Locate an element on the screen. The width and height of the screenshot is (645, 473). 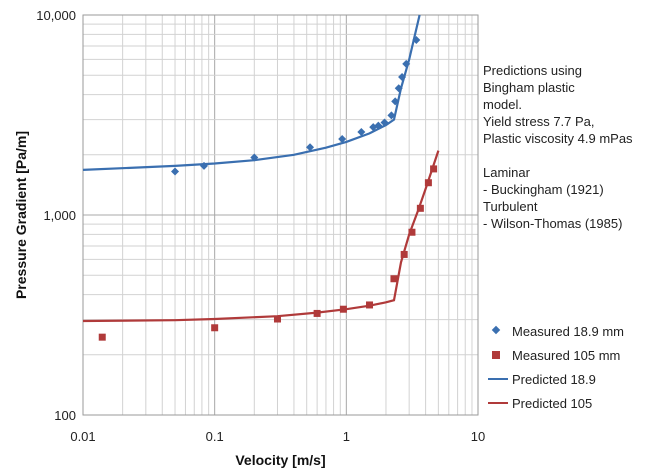
x-tick-label: 1 is located at coordinates (346, 436).